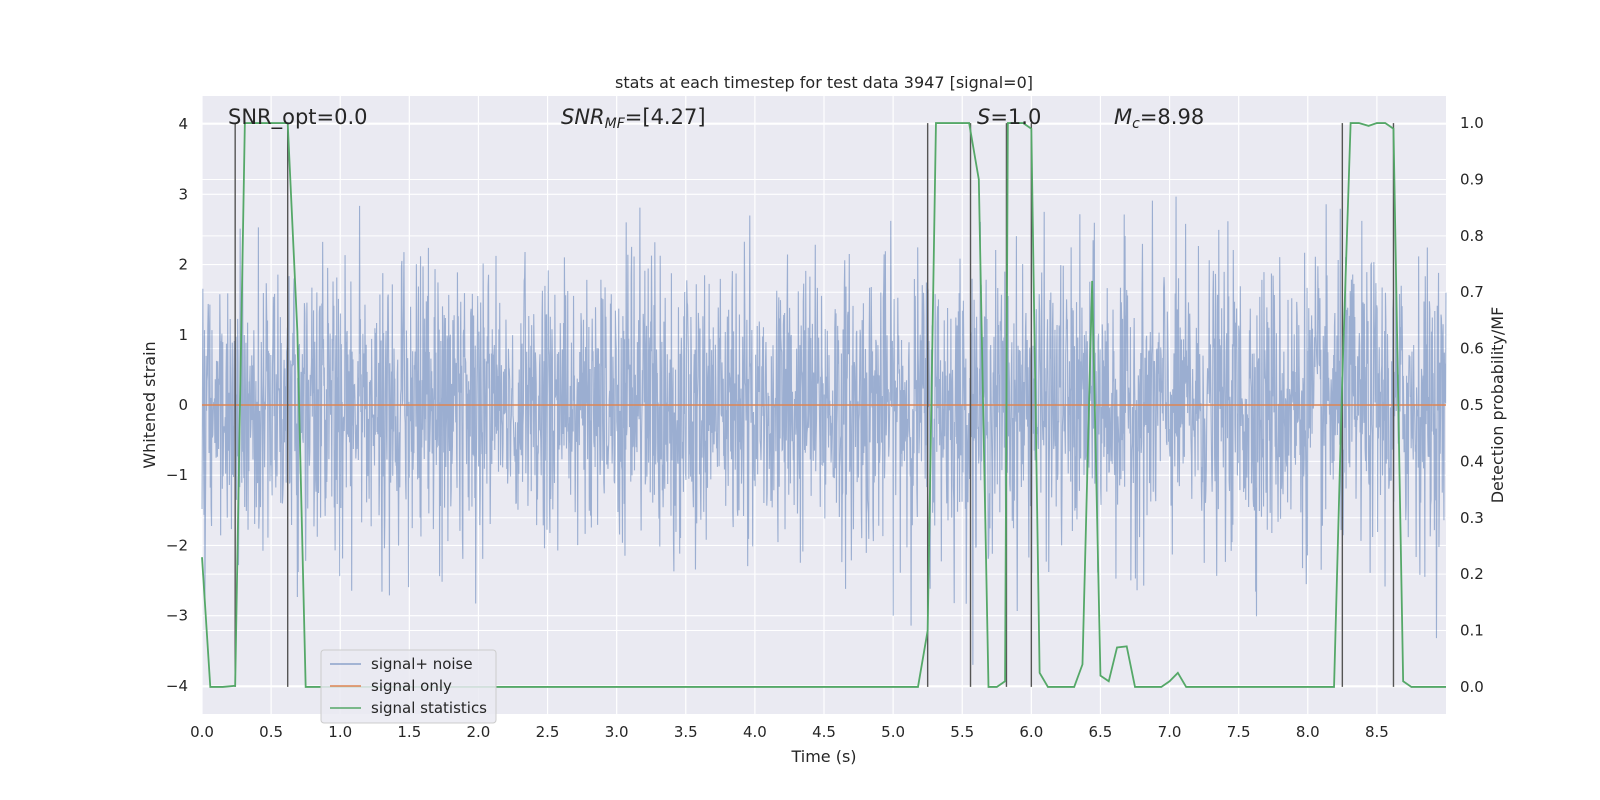 The width and height of the screenshot is (1600, 800). What do you see at coordinates (962, 732) in the screenshot?
I see `x-tick-label-11: 5.5` at bounding box center [962, 732].